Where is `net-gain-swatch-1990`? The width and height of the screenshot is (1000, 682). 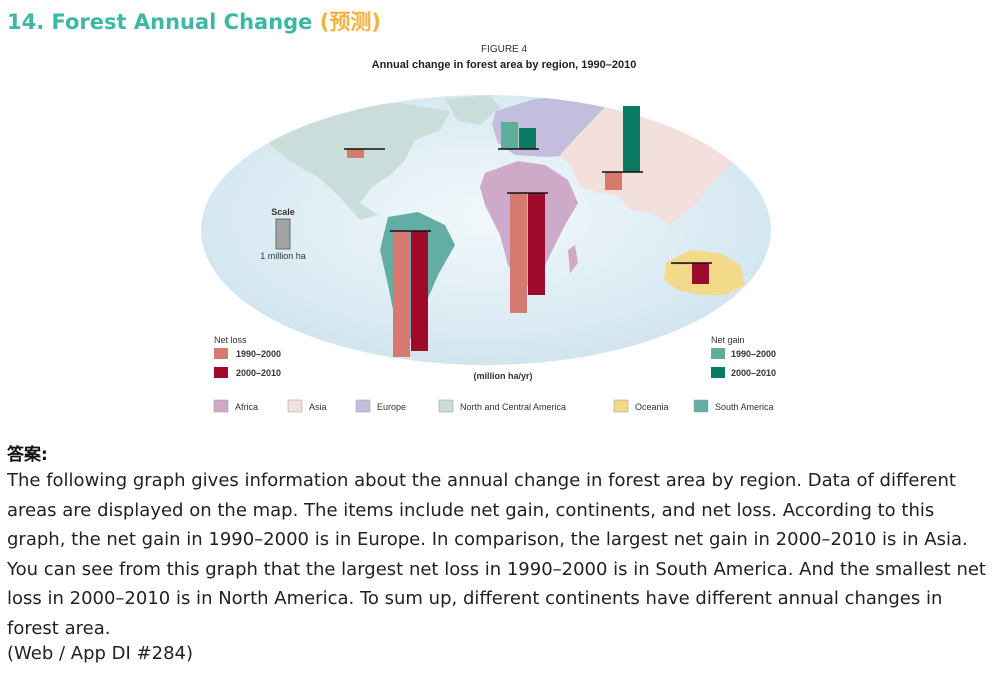 net-gain-swatch-1990 is located at coordinates (718, 353).